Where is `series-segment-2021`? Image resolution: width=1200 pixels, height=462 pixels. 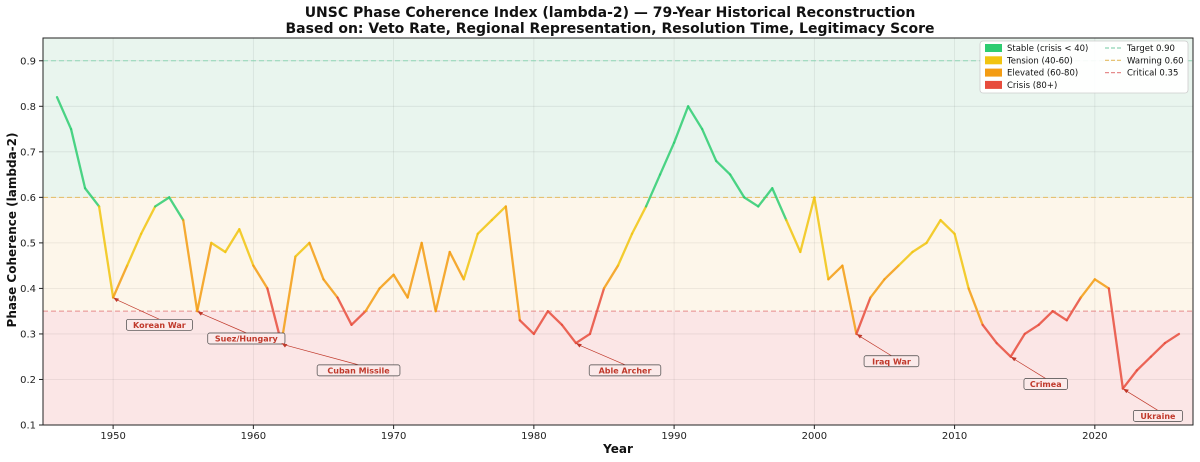
series-segment-2021 is located at coordinates (1116, 338).